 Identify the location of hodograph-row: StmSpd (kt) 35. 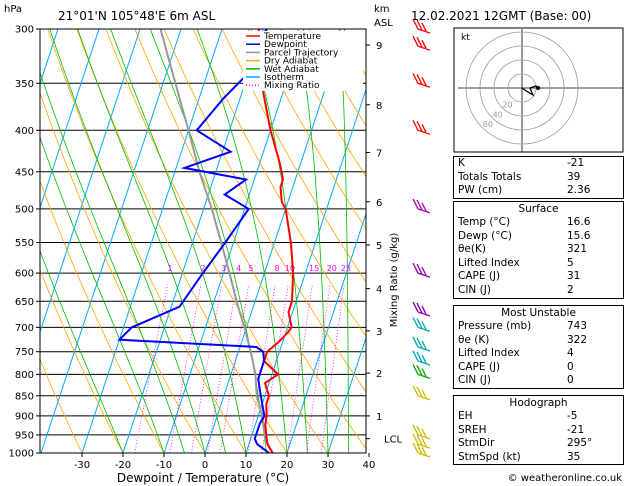
(538, 458).